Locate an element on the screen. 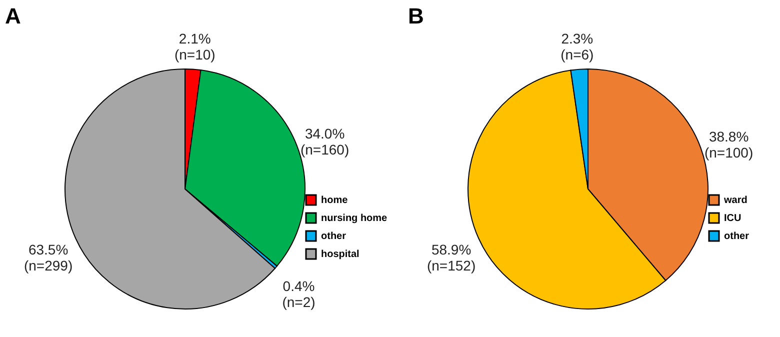 The image size is (780, 337). legend-label: ICU is located at coordinates (733, 218).